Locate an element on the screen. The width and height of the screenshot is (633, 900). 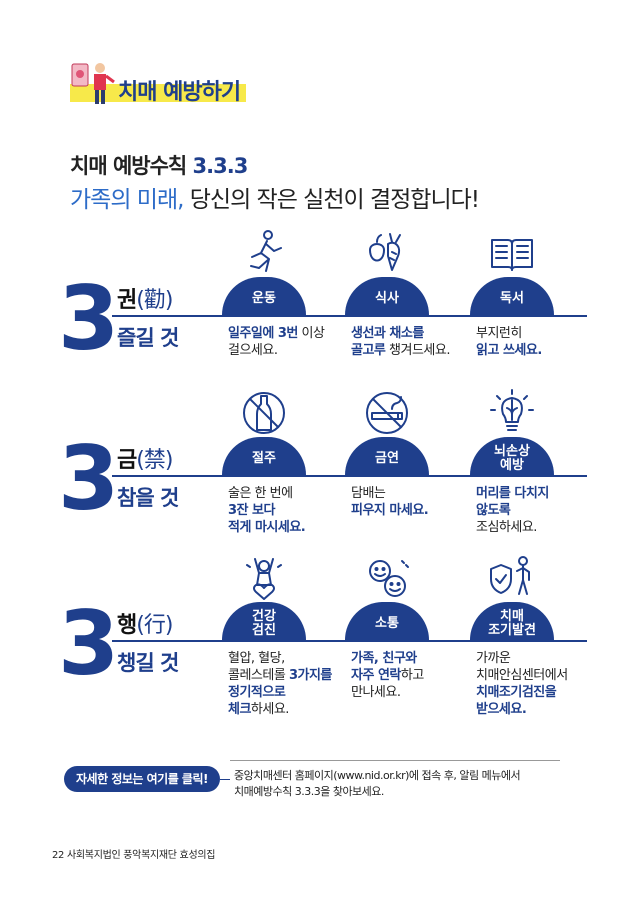
caregiver-illustration-icon is located at coordinates (93, 83).